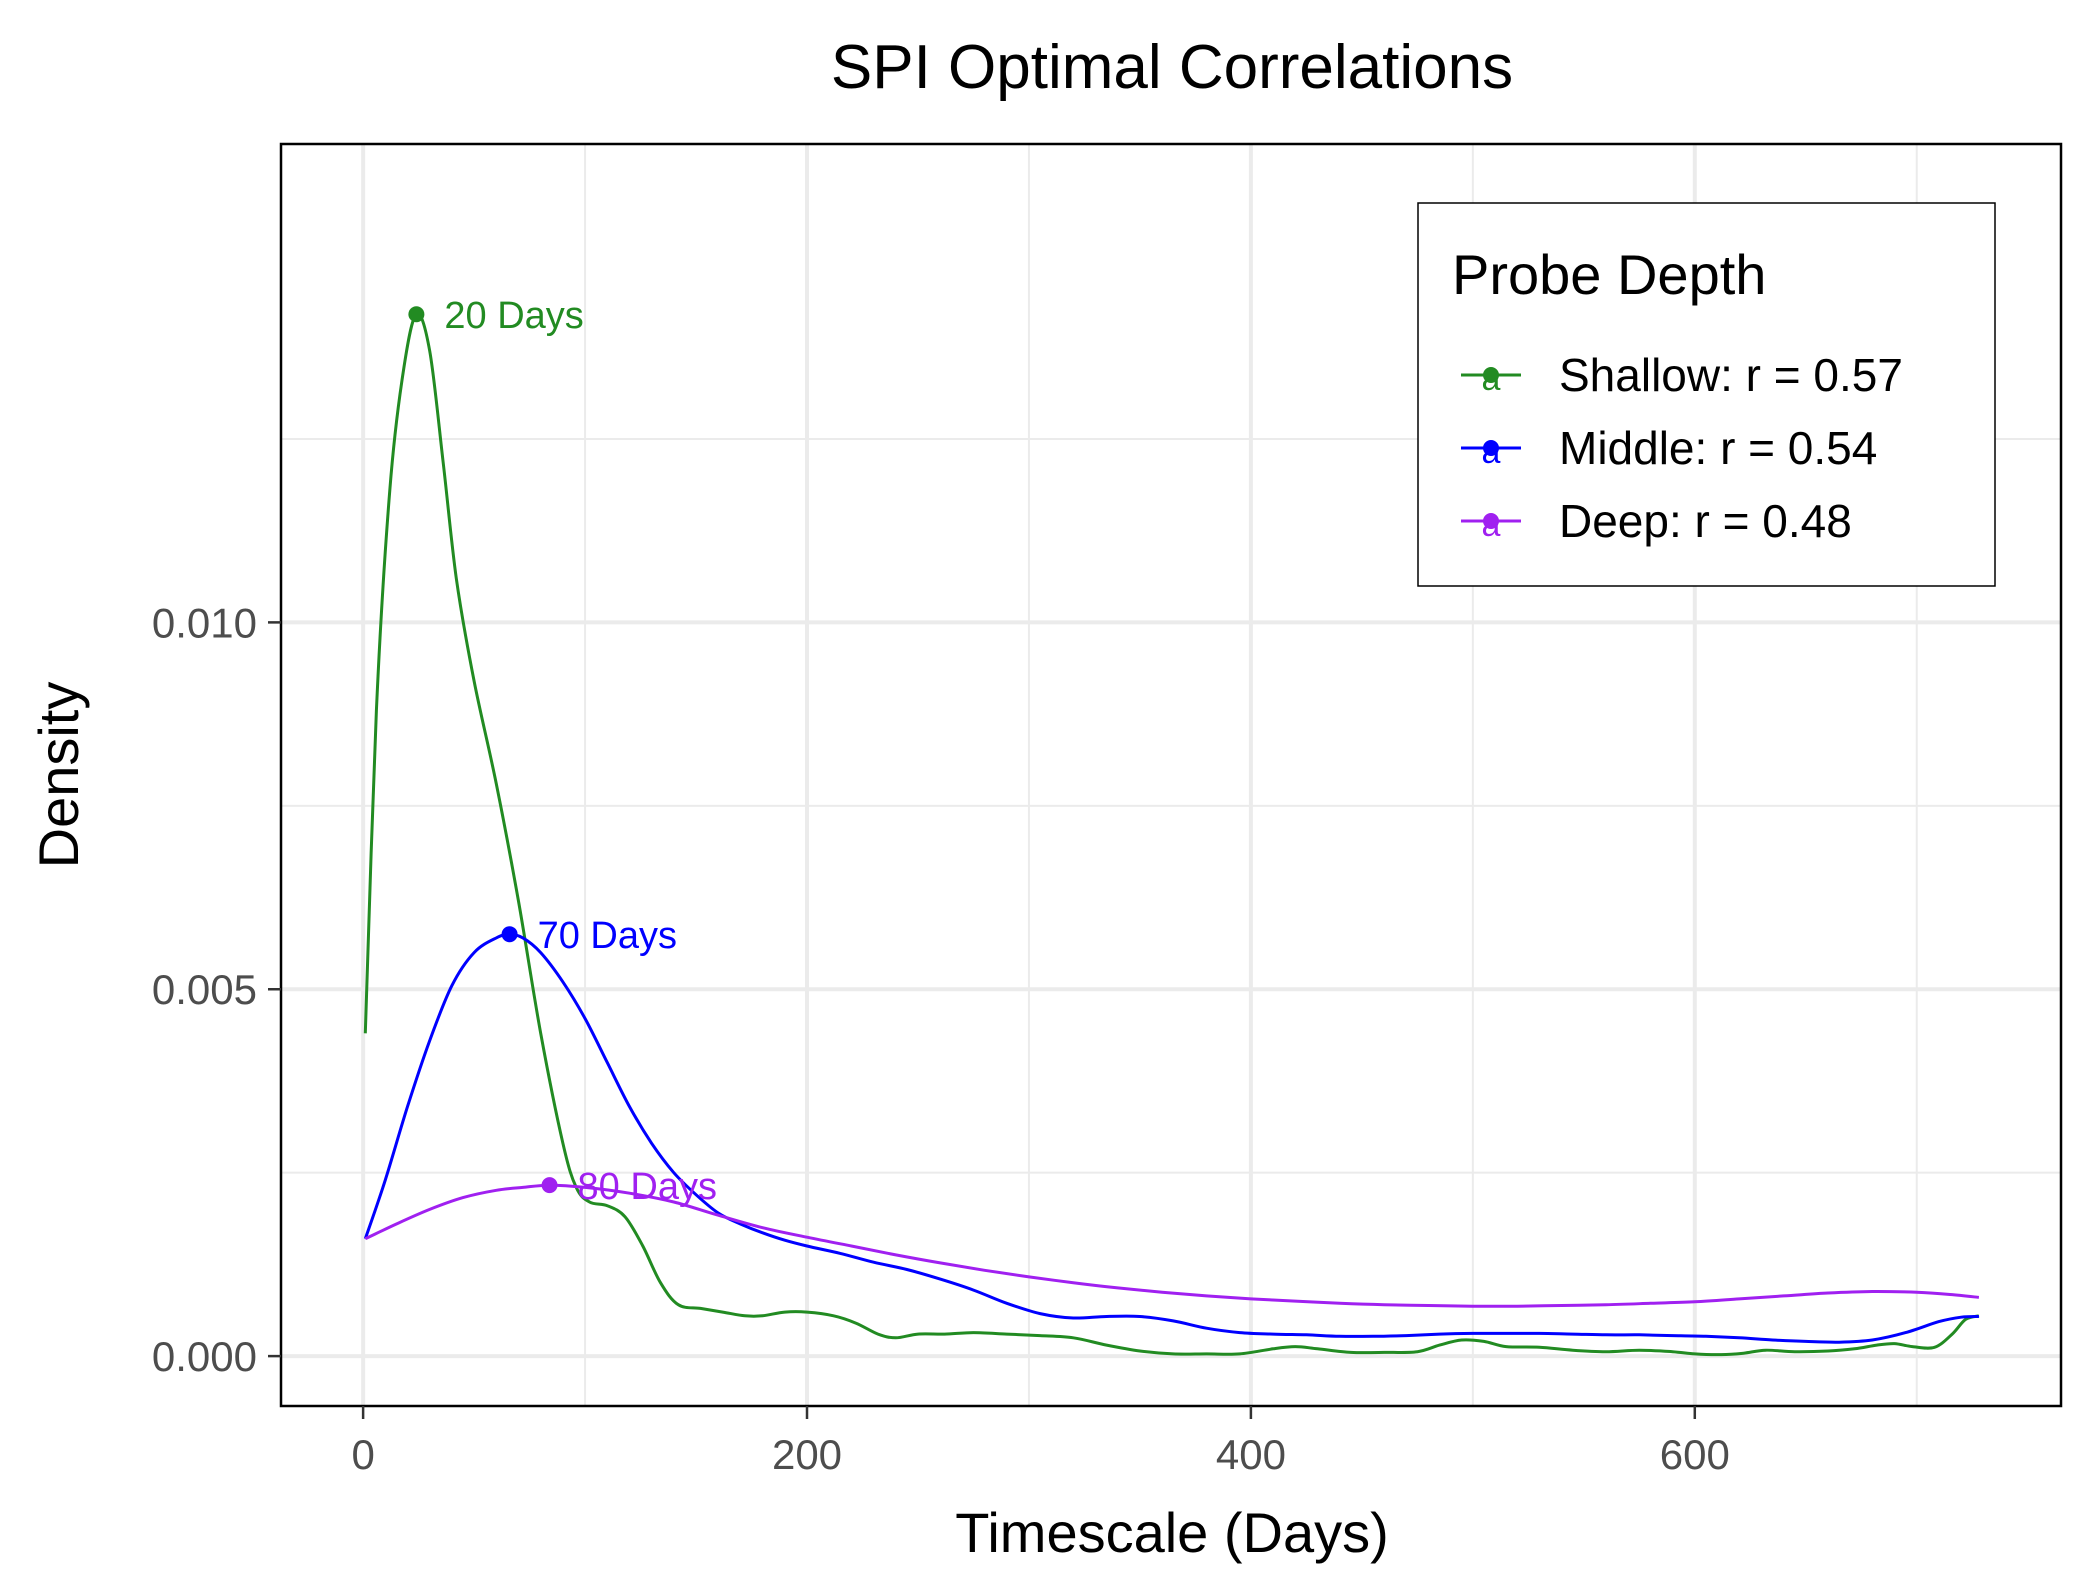  What do you see at coordinates (647, 1187) in the screenshot?
I see `peak-label: 80 Days` at bounding box center [647, 1187].